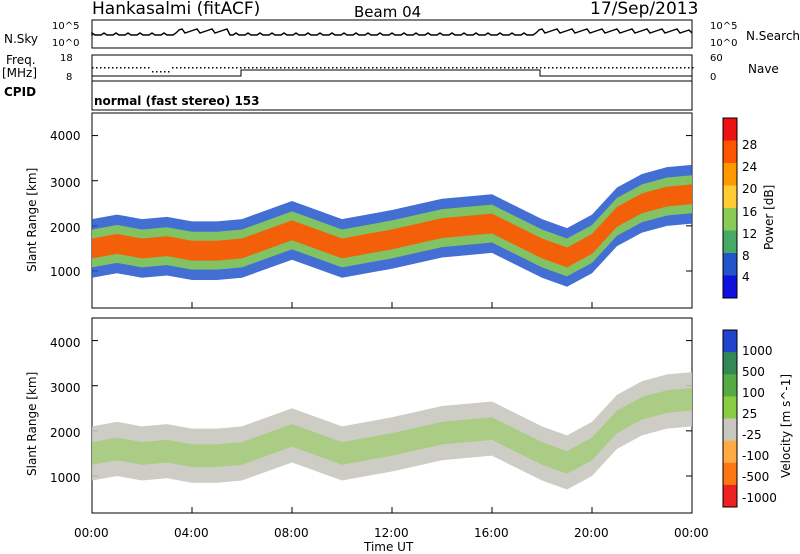  What do you see at coordinates (66, 43) in the screenshot?
I see `nsky-min: 10^0` at bounding box center [66, 43].